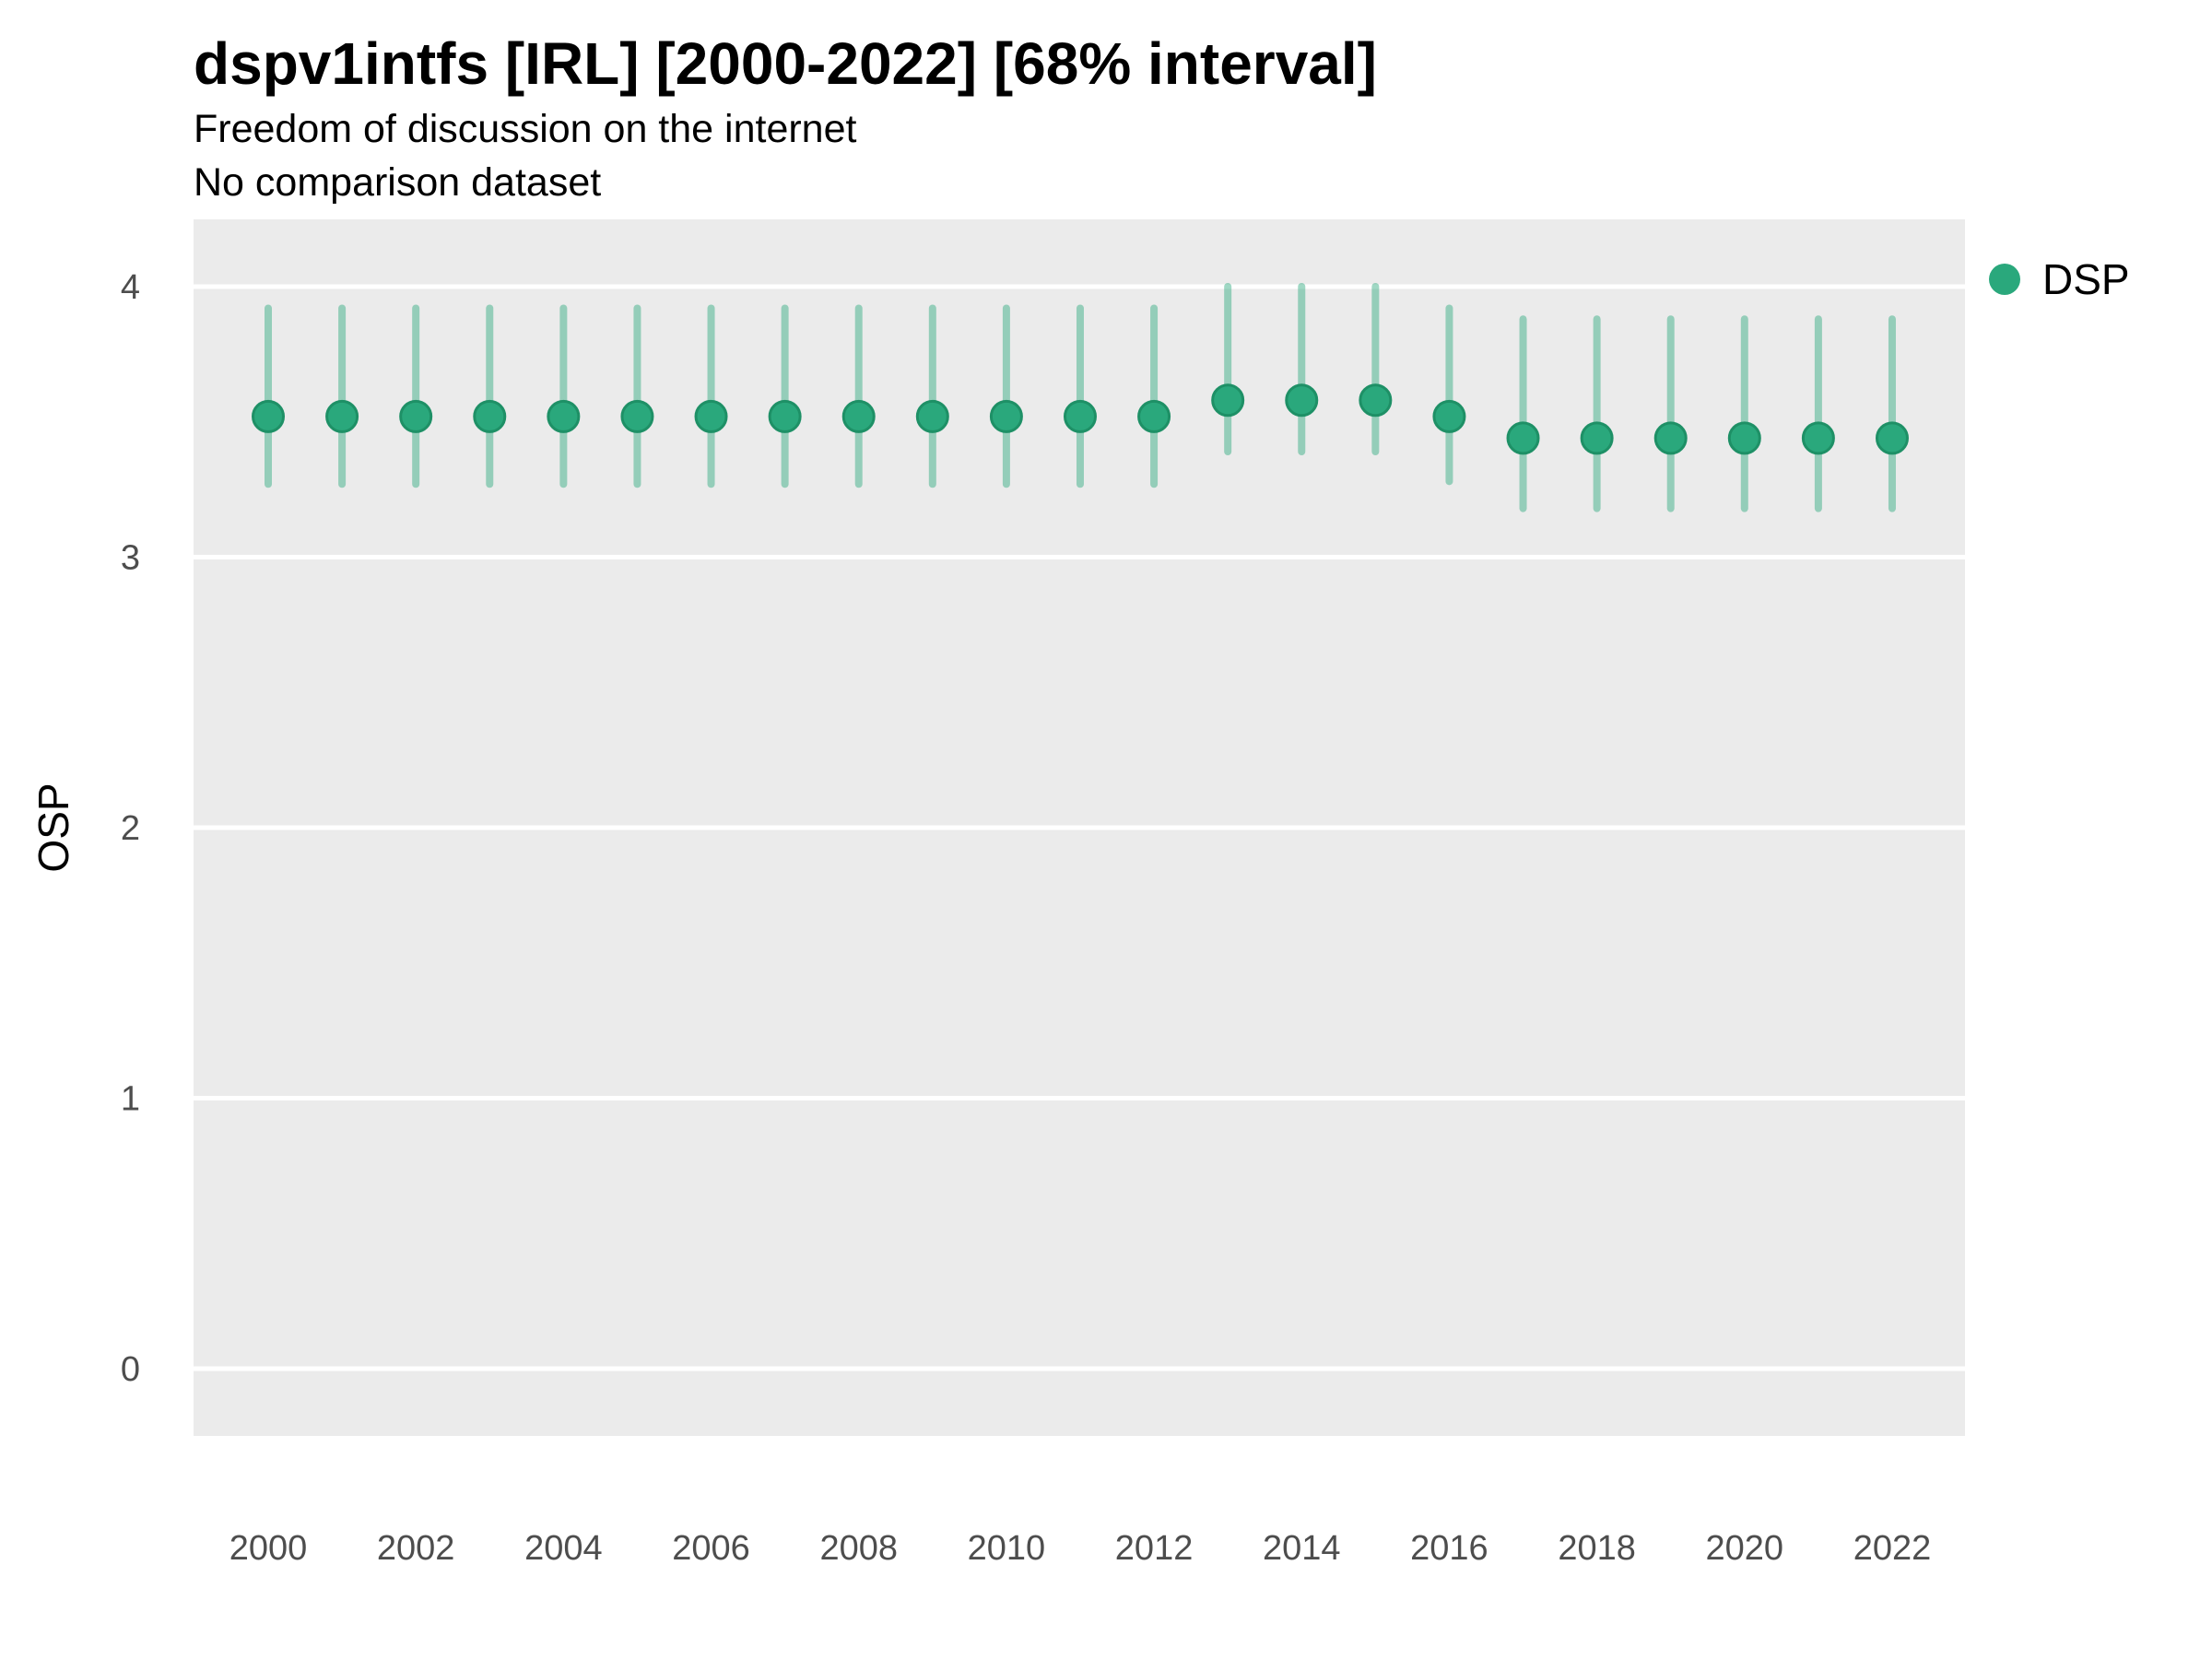  I want to click on point-2018, so click(1597, 438).